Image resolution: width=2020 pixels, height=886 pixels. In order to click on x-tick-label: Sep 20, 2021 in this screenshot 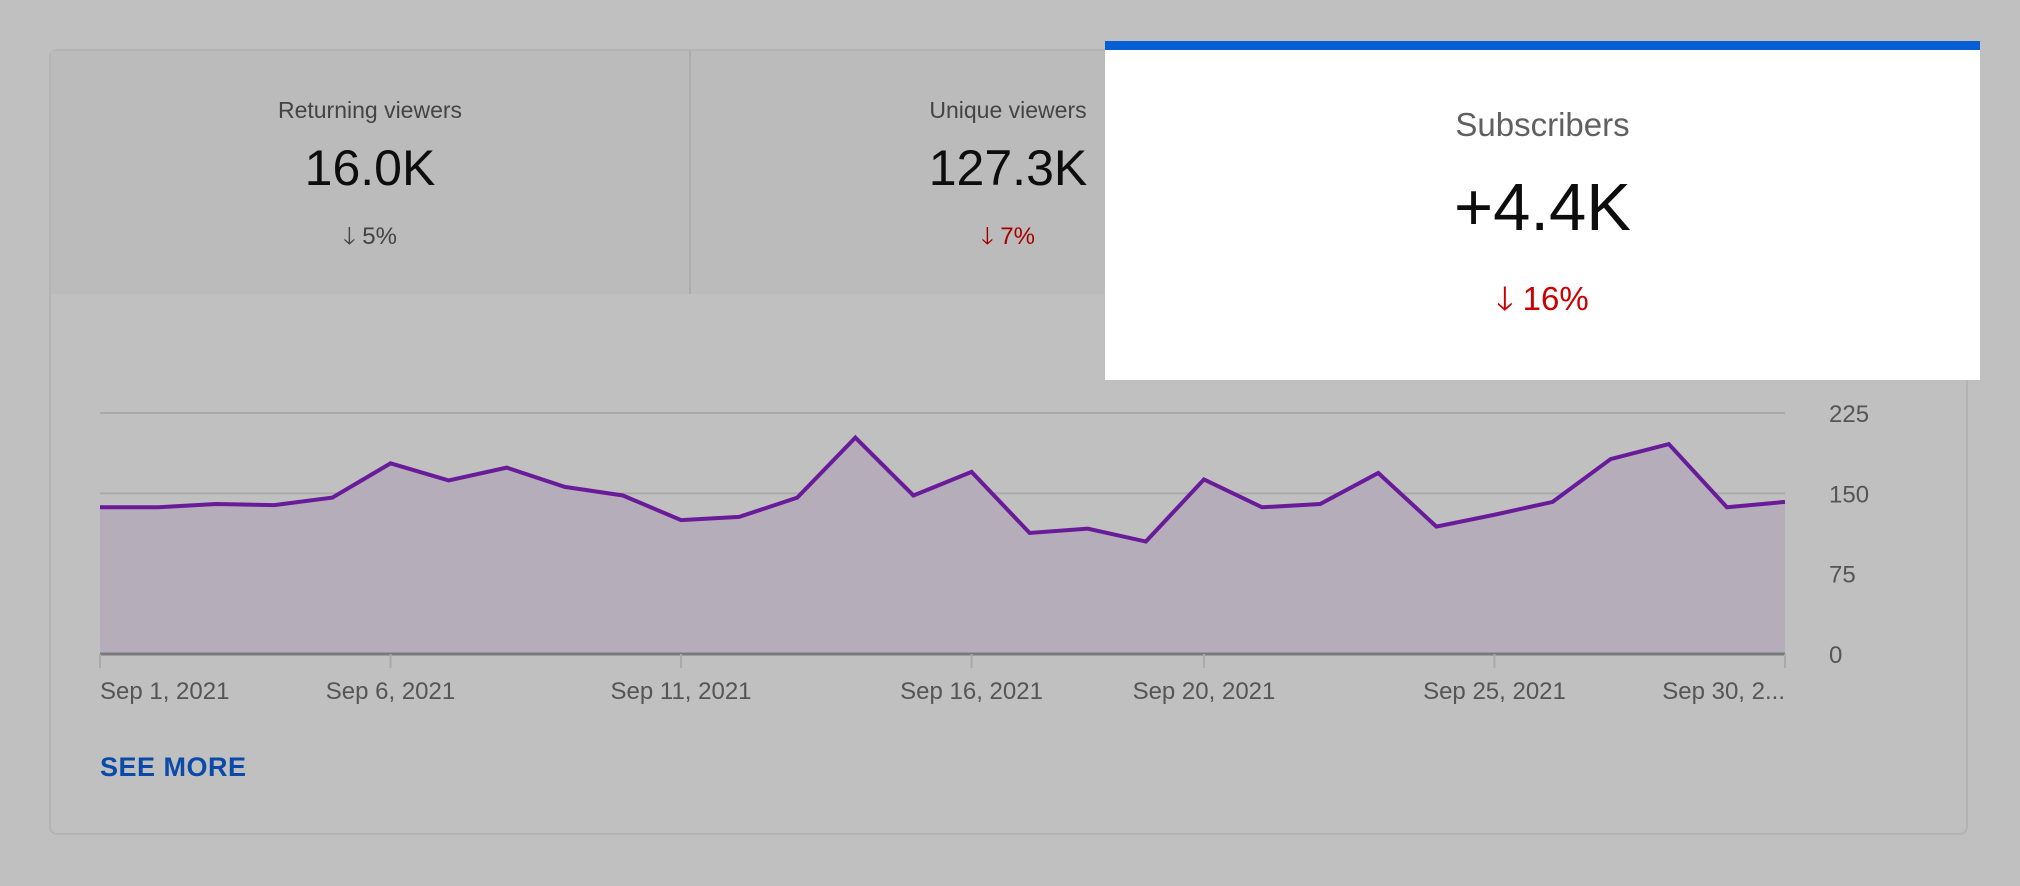, I will do `click(1204, 691)`.